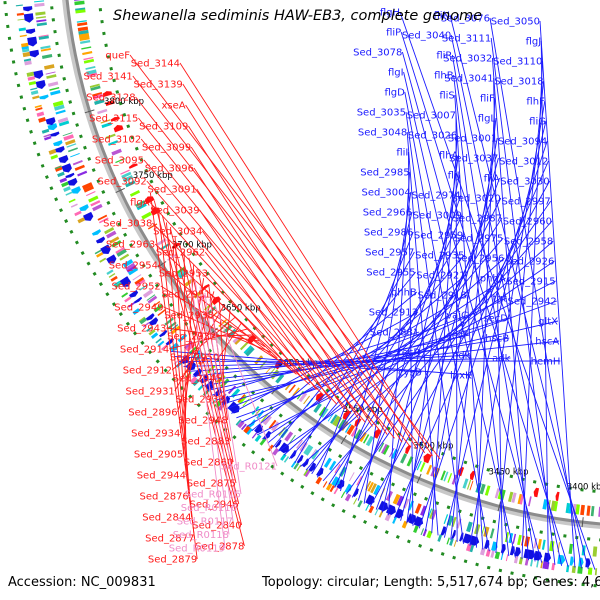 This screenshot has height=600, width=600. I want to click on gene-label: Sed_2877, so click(169, 539).